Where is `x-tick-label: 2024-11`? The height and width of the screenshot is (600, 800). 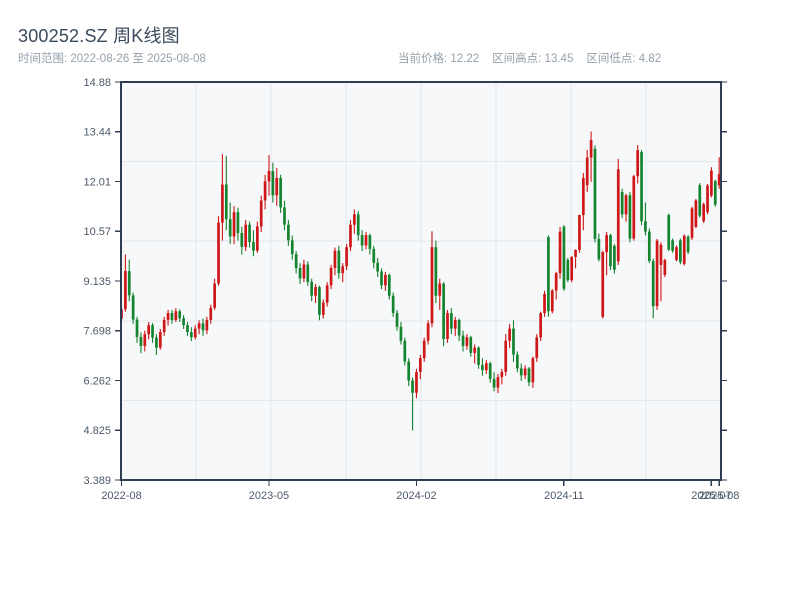
x-tick-label: 2024-11 is located at coordinates (564, 496).